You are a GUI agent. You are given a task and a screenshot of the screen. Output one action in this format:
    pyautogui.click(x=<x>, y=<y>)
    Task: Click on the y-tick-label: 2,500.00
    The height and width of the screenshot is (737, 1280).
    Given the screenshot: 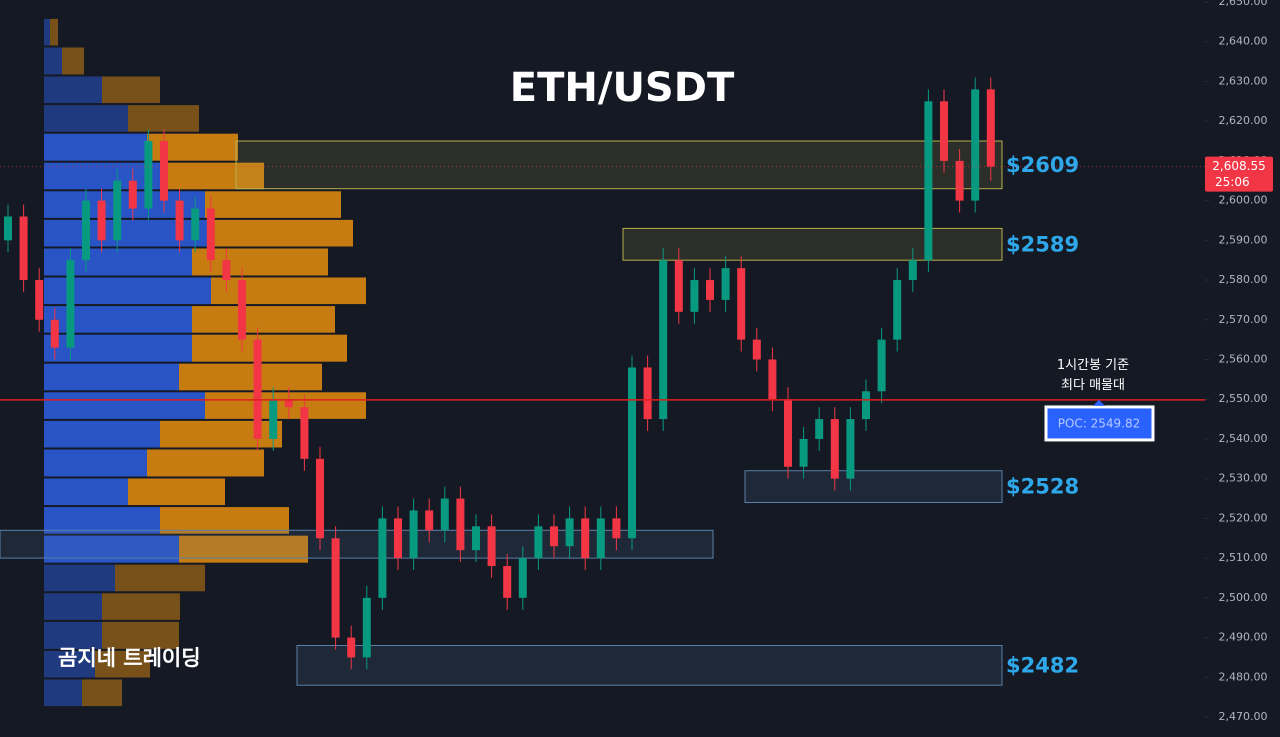 What is the action you would take?
    pyautogui.click(x=1243, y=597)
    